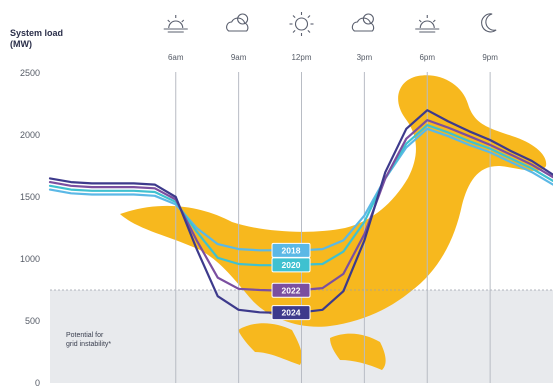  I want to click on annotation-line-2: grid instability*, so click(88, 344).